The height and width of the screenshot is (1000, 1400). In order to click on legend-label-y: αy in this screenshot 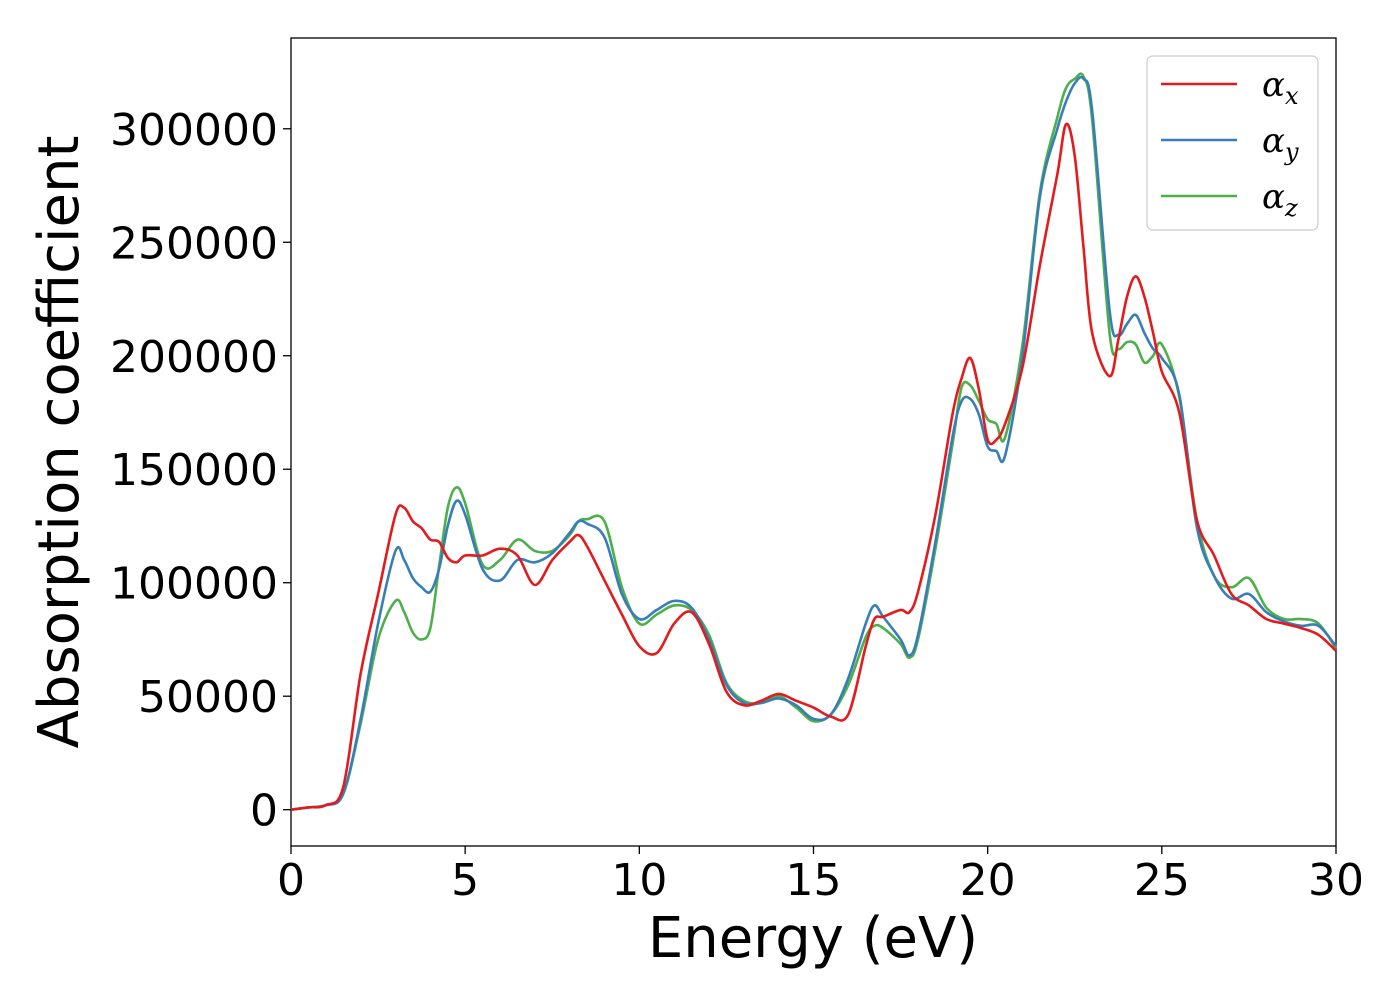, I will do `click(1280, 143)`.